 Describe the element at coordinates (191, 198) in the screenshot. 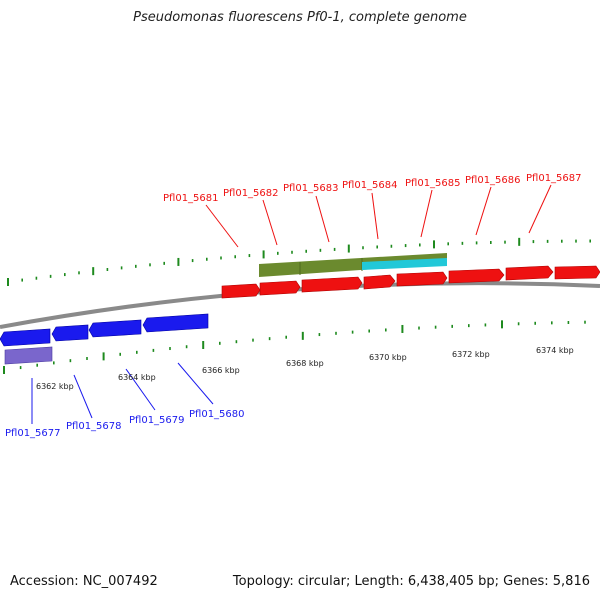

I see `gene-label-pfl01-5681: Pfl01_5681` at that location.